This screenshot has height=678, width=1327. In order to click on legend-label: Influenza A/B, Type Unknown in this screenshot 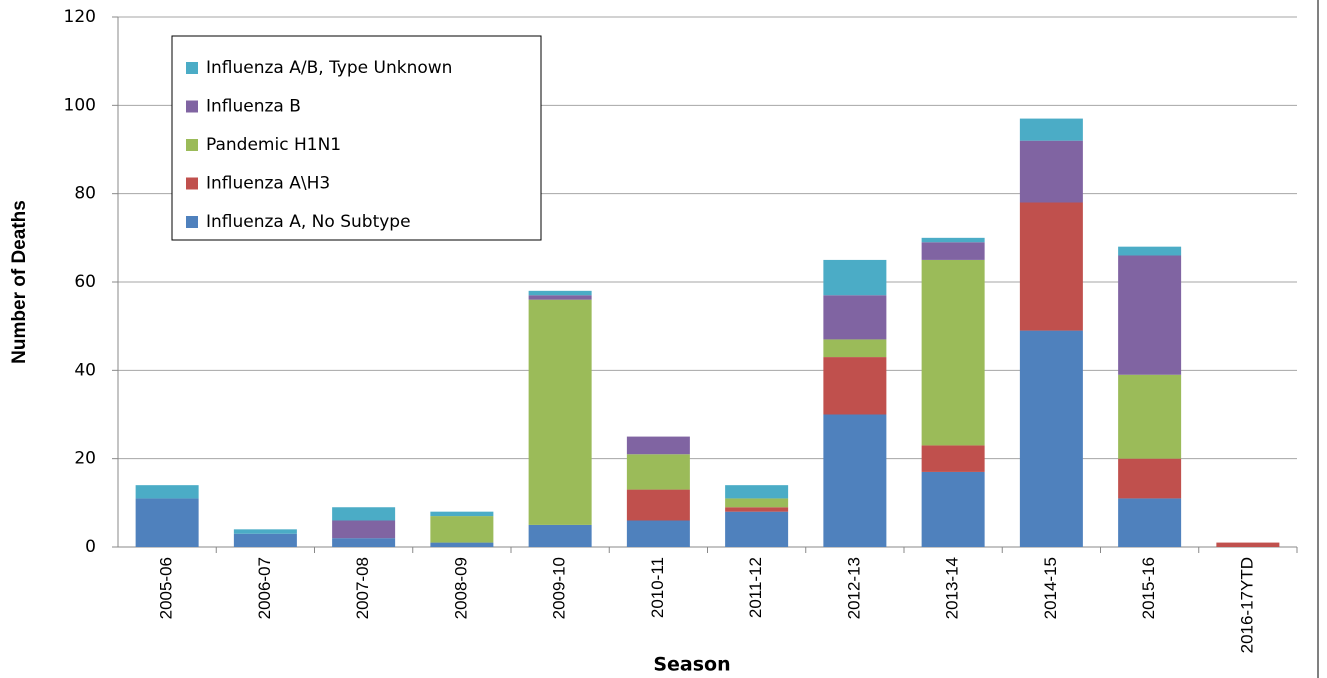, I will do `click(329, 68)`.